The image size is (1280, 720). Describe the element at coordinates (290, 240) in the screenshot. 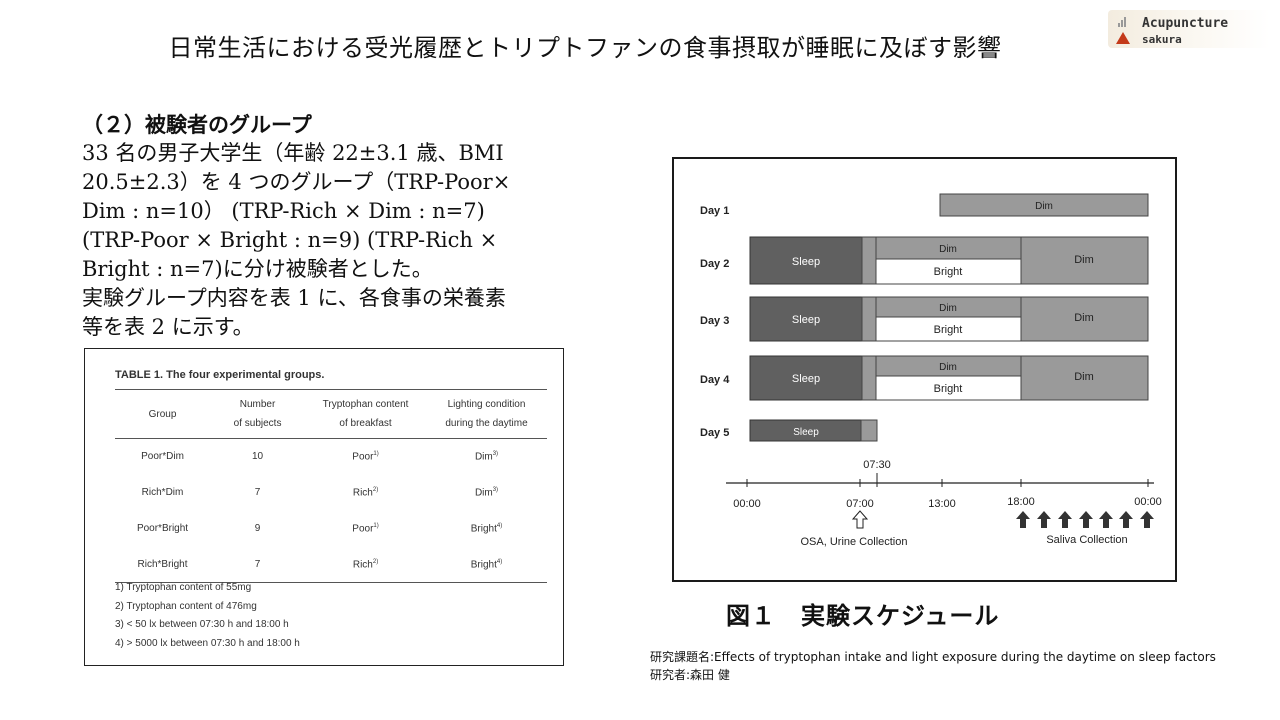

I see `body-line: (TRP-Poor × Bright : n=9) (TRP-Rich ×` at that location.